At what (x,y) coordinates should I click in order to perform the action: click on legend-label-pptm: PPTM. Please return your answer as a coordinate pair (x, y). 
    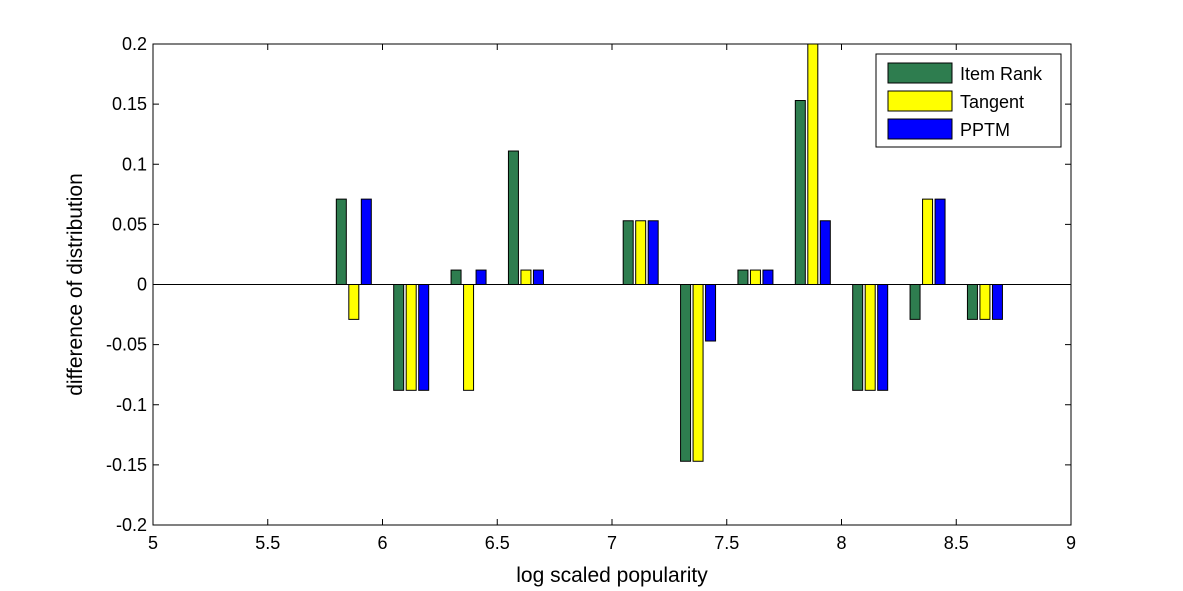
    Looking at the image, I should click on (985, 130).